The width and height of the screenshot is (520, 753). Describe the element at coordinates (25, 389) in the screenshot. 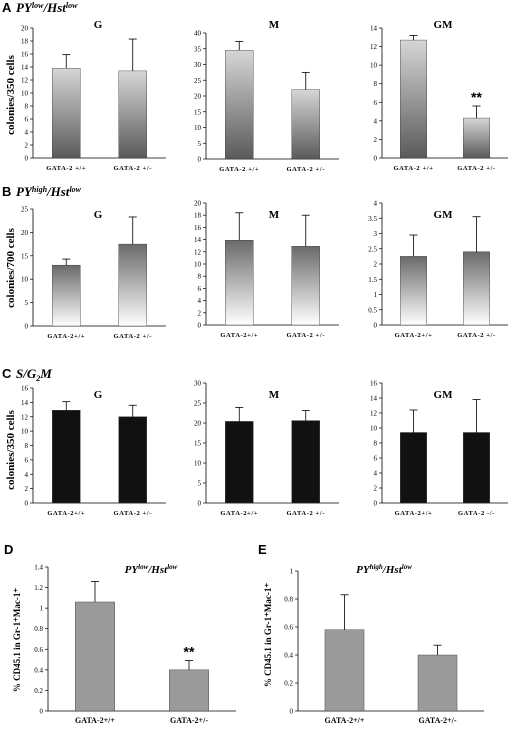

I see `y-tick-label-c-g: 16` at that location.